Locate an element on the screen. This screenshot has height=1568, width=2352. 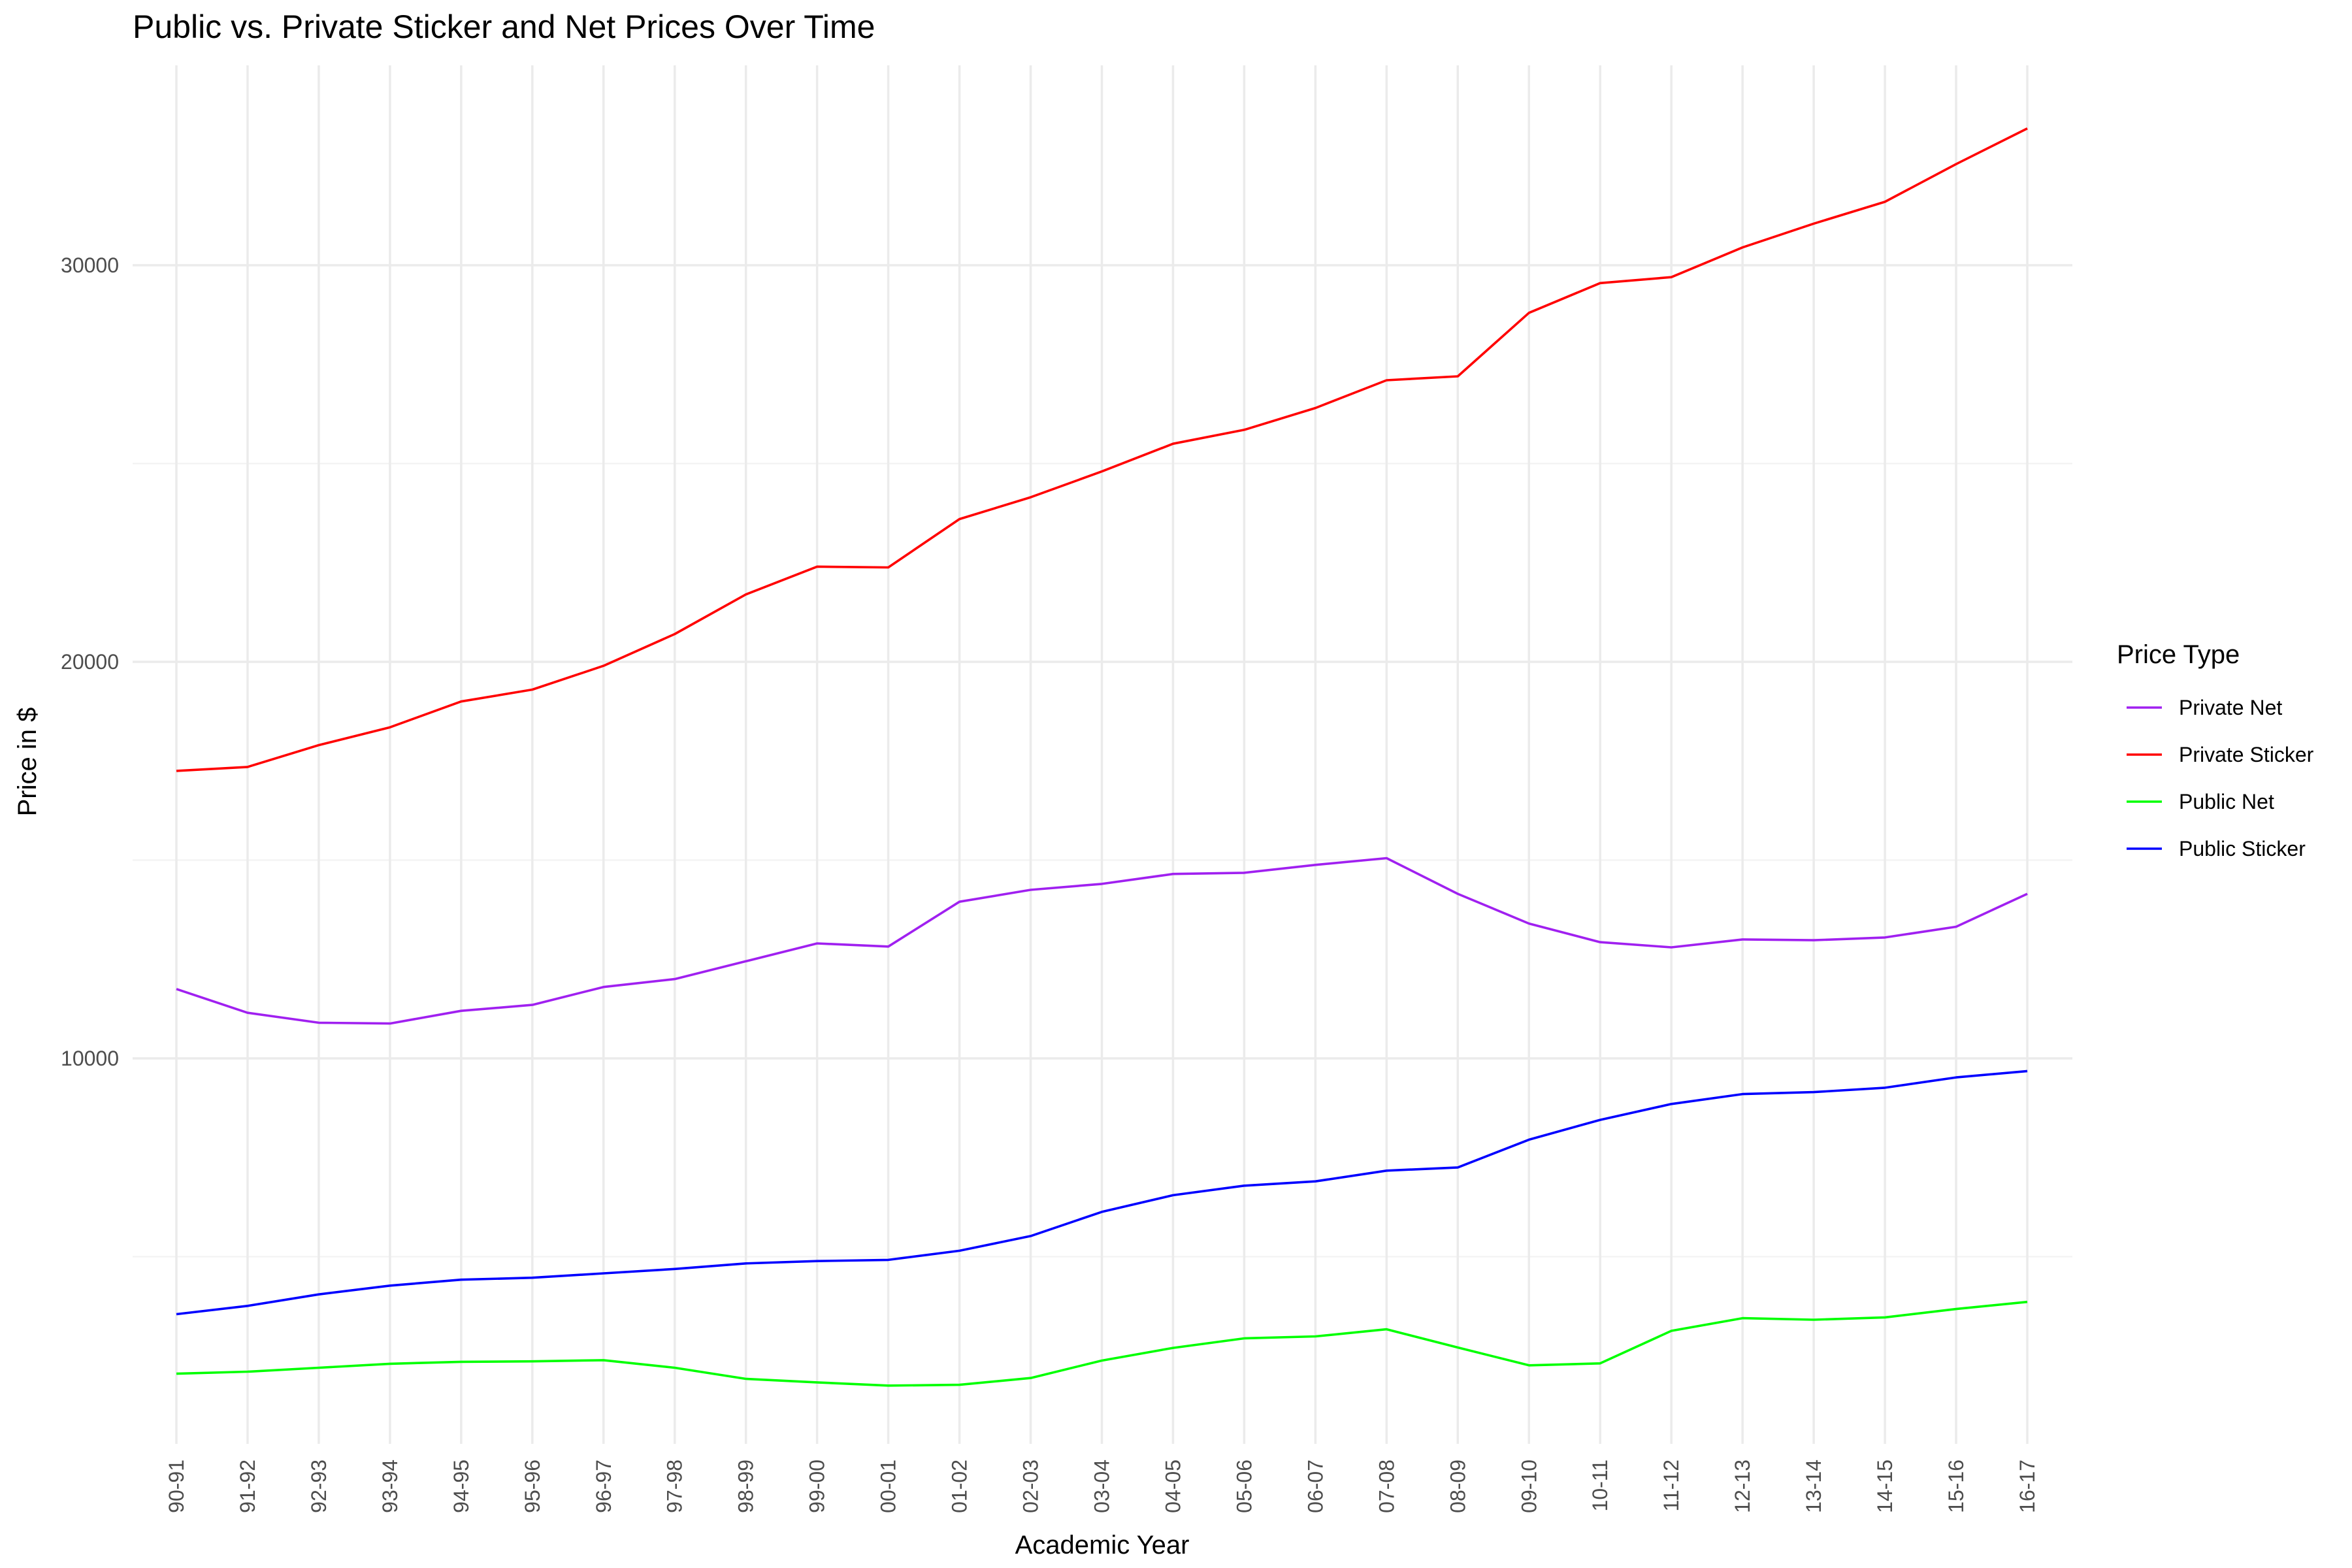
x-tick-label: 06-07 is located at coordinates (1315, 1486).